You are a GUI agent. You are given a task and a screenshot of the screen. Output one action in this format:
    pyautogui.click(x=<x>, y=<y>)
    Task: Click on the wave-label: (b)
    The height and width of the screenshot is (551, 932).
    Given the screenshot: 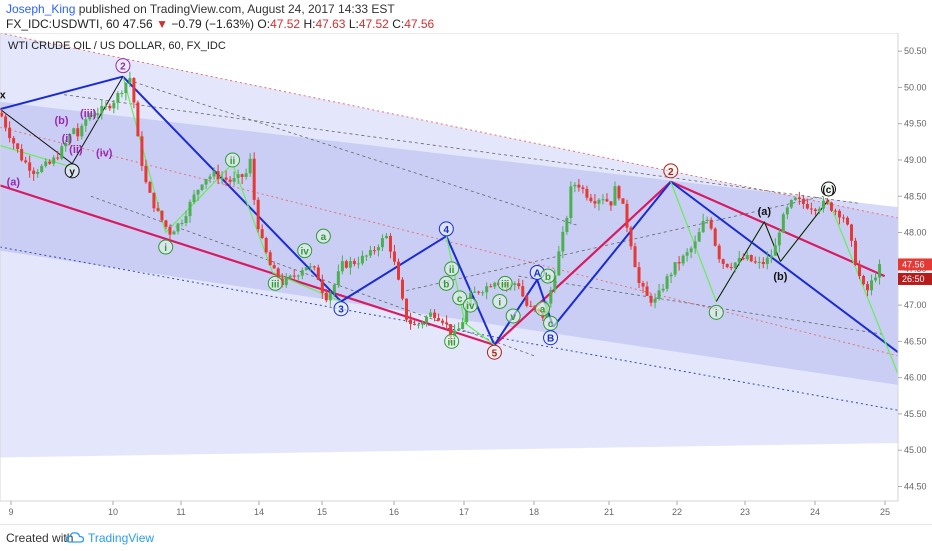 What is the action you would take?
    pyautogui.click(x=780, y=277)
    